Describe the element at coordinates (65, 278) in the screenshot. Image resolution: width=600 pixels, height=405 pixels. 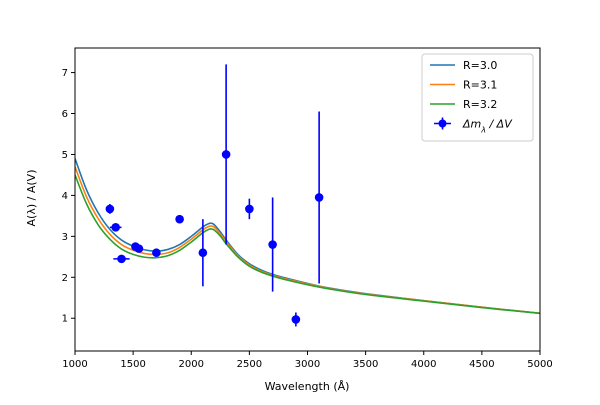
I see `y-tick-label: 2` at that location.